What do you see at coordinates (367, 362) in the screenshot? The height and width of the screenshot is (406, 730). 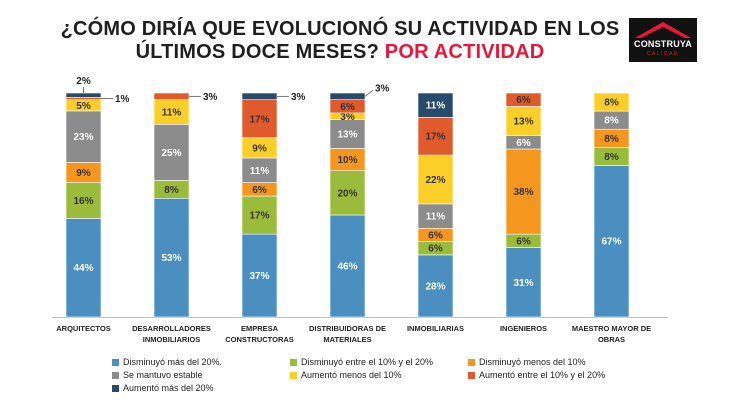 I see `legend-label: Disminuyó entre el 10% y el 20%` at bounding box center [367, 362].